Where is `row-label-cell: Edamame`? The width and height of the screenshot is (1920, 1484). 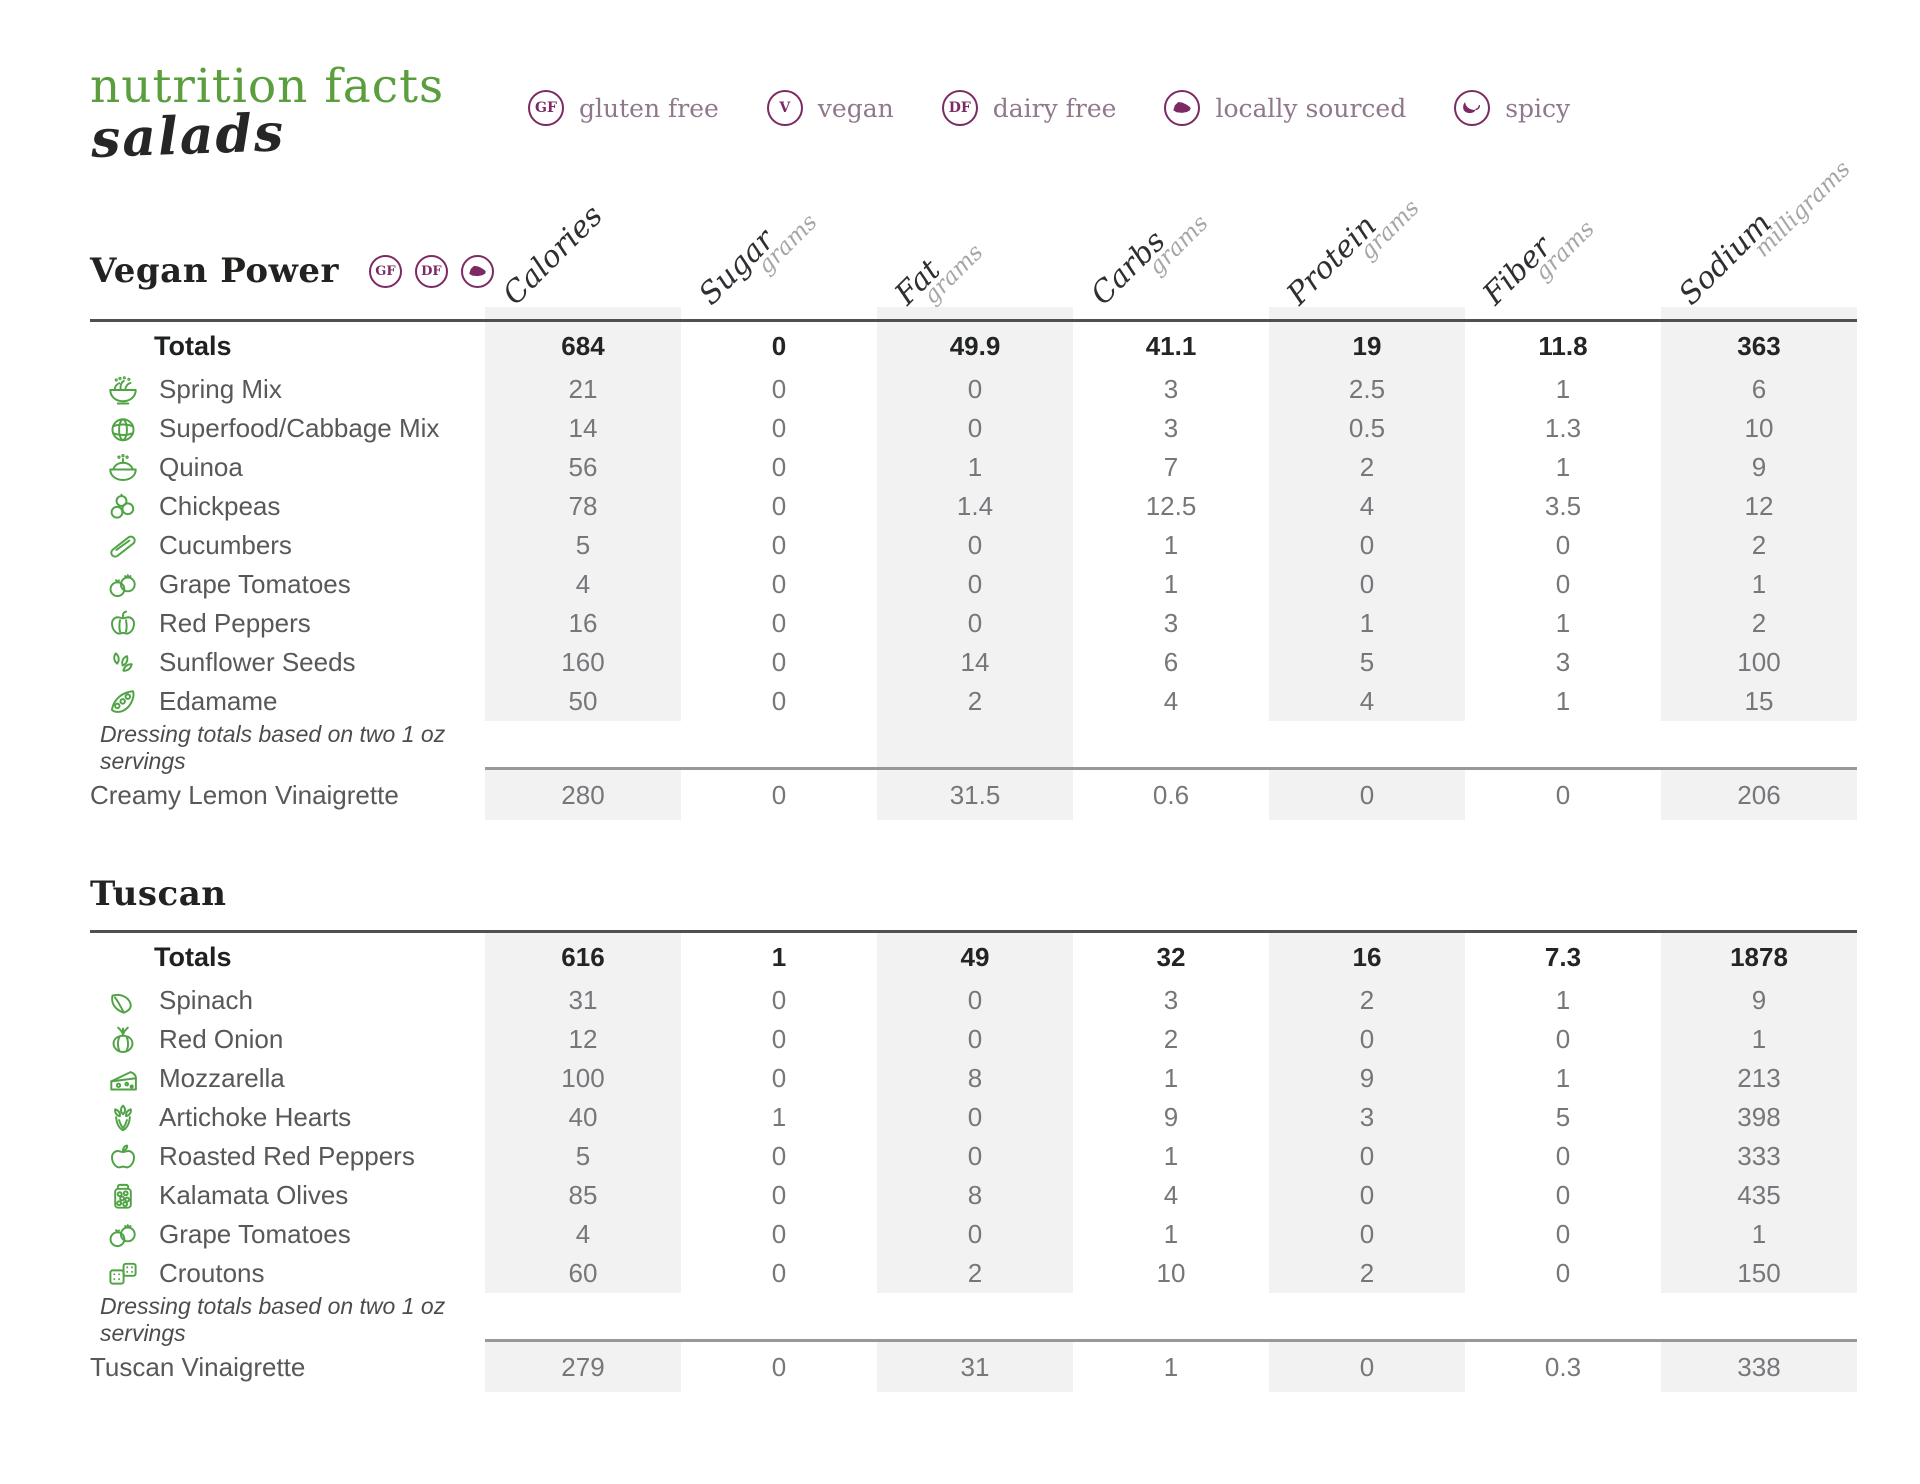 row-label-cell: Edamame is located at coordinates (287, 701).